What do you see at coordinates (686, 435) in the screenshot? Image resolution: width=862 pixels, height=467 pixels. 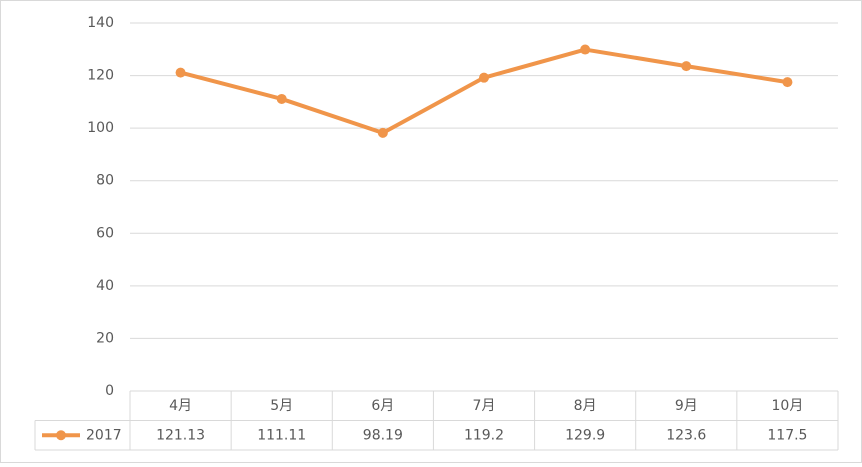 I see `table-value: 123.6` at bounding box center [686, 435].